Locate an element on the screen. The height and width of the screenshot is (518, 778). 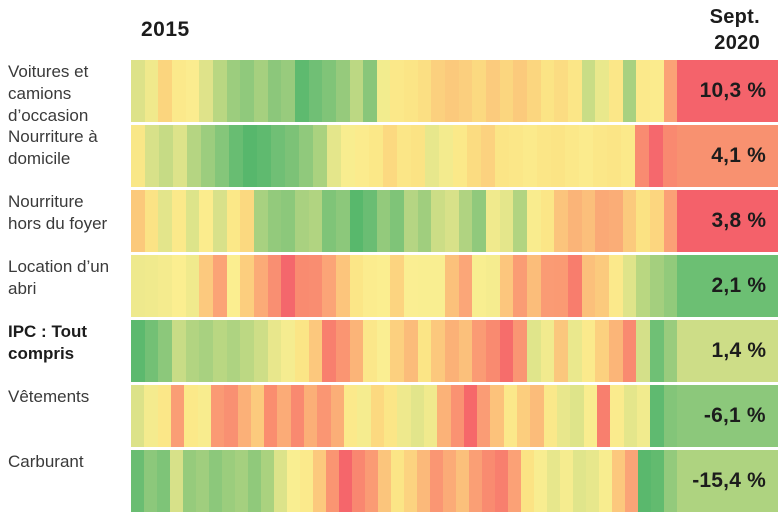
chart-header: 2015 Sept. 2020 is located at coordinates (389, 30).